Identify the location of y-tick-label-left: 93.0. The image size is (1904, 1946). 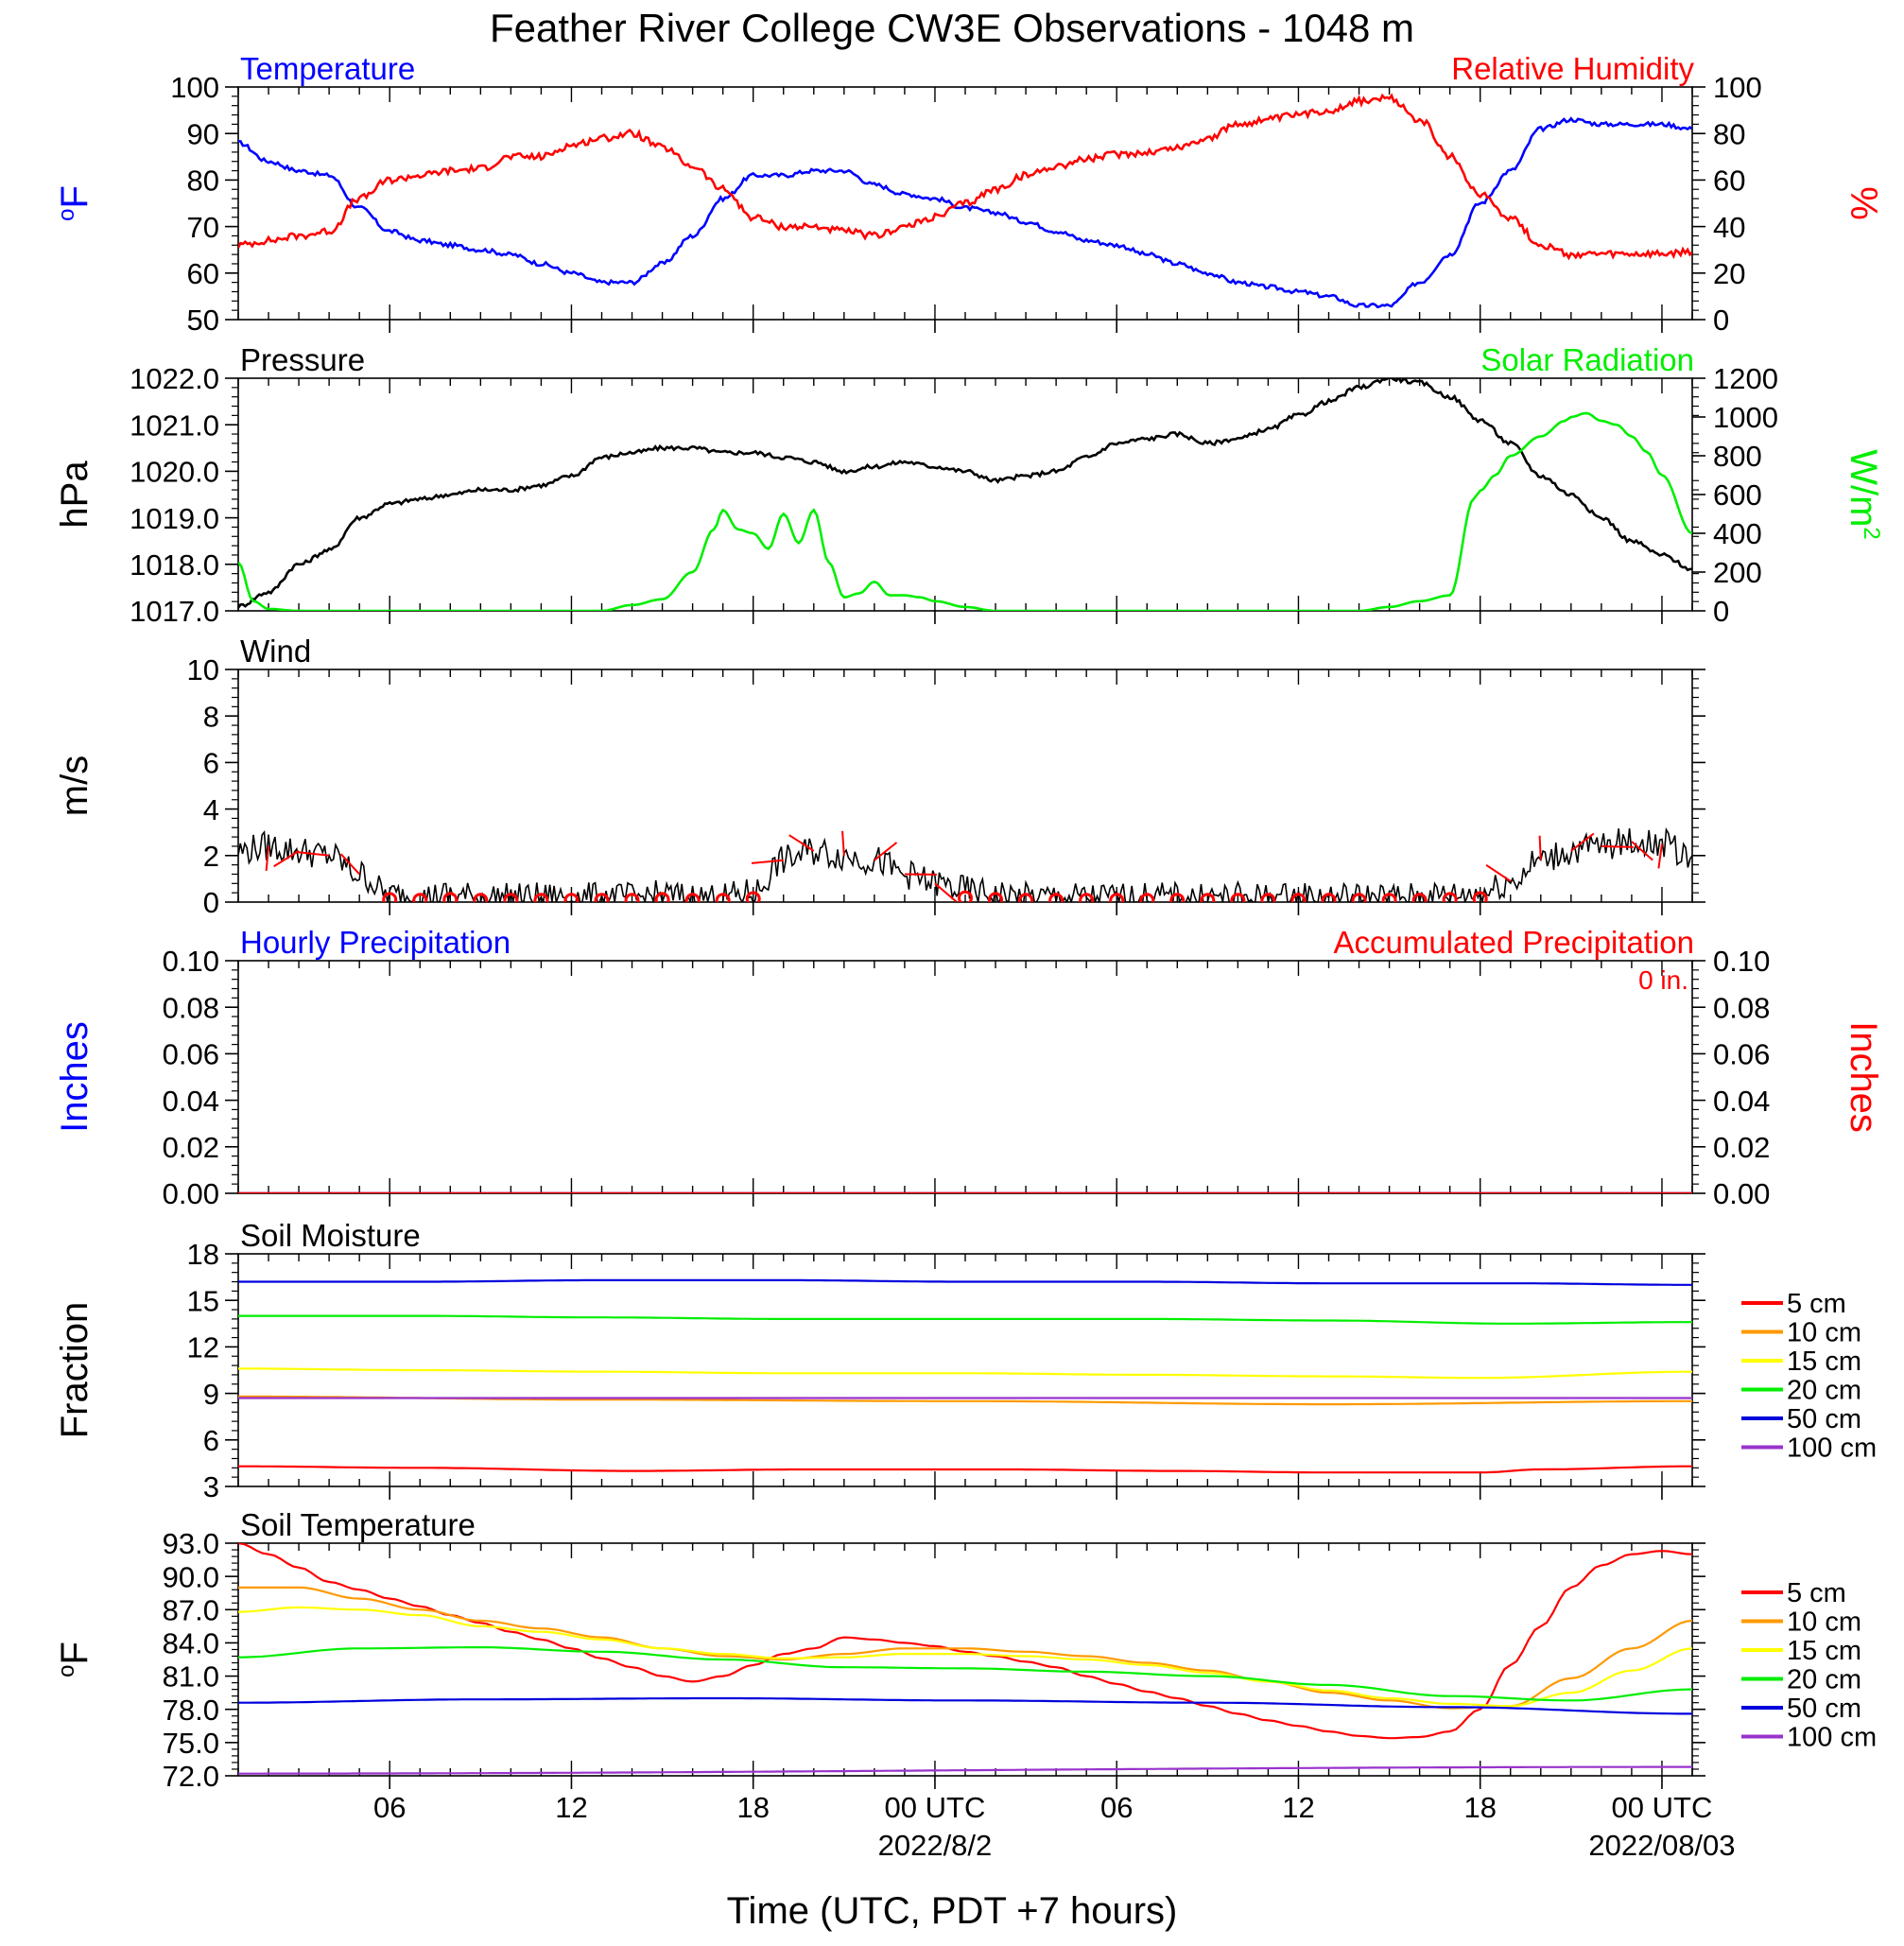
(191, 1544).